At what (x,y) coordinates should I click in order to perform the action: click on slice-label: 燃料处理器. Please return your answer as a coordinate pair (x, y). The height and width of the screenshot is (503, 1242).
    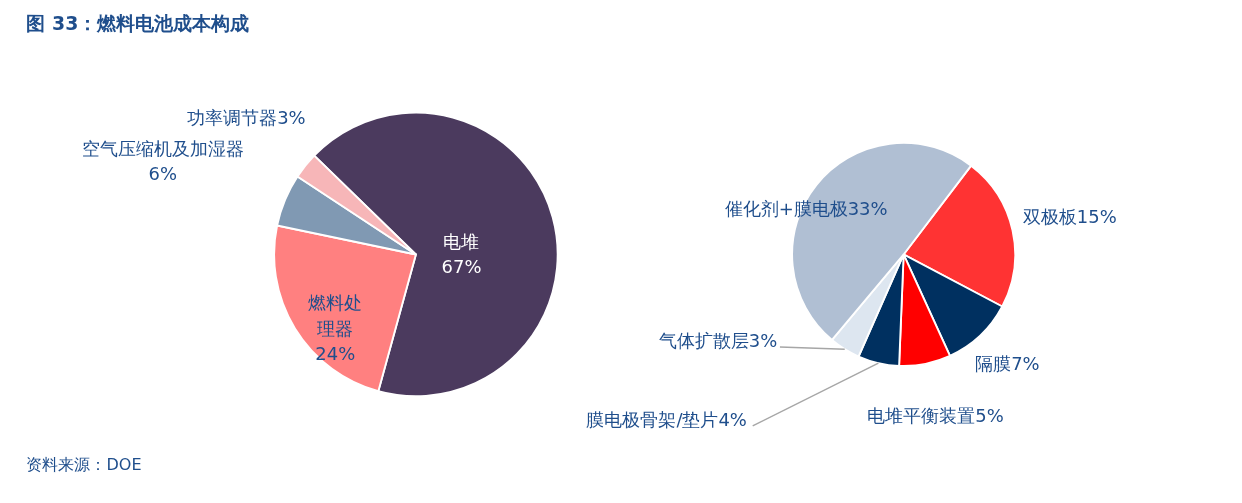
    Looking at the image, I should click on (335, 315).